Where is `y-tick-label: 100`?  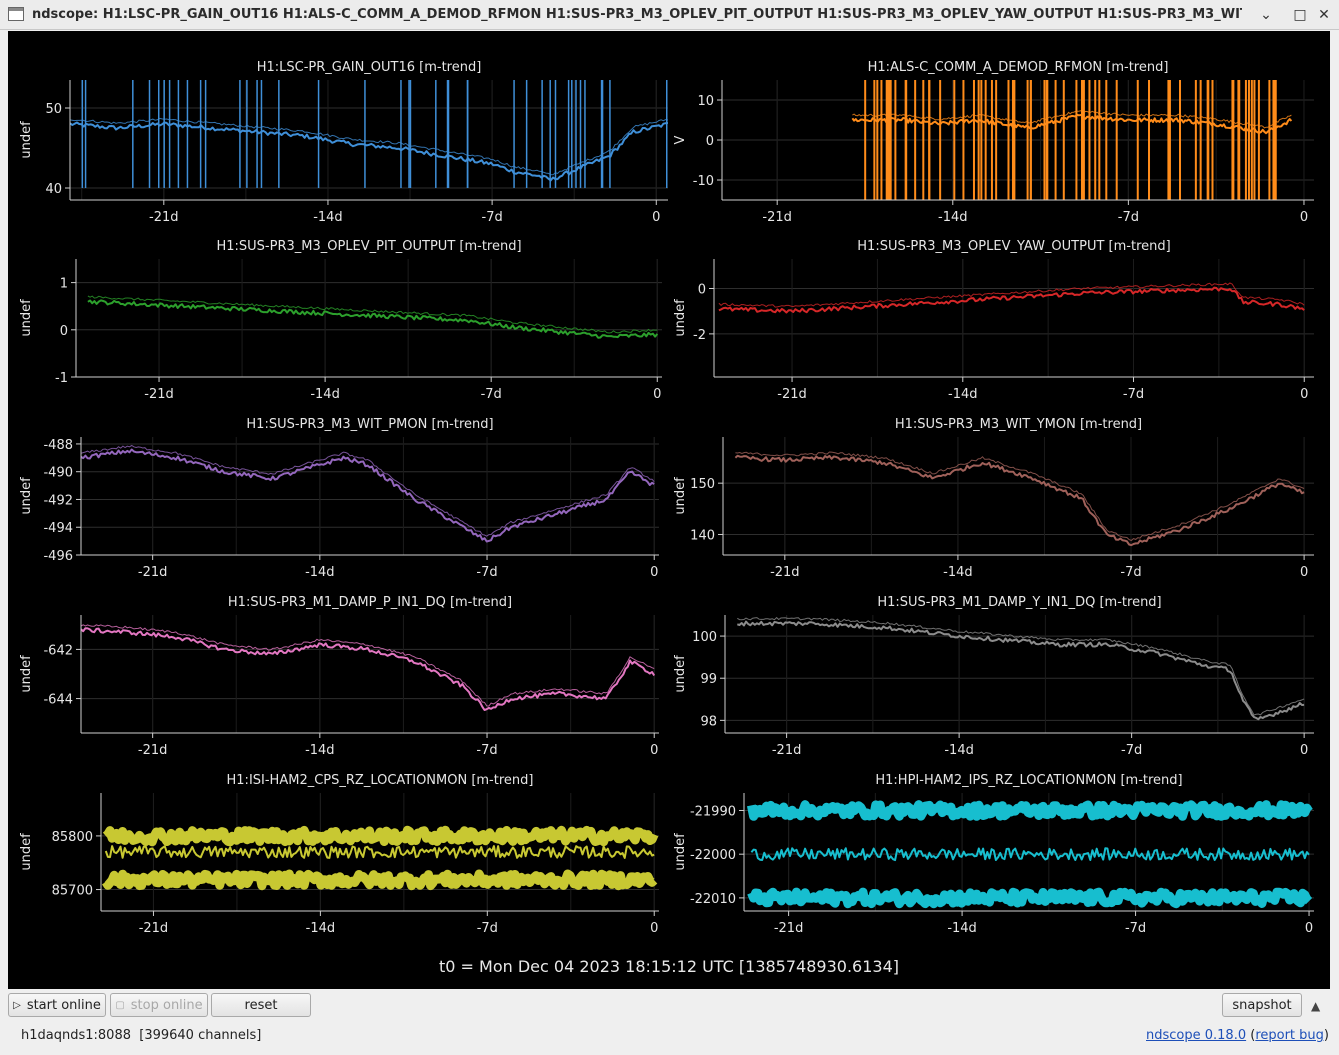
y-tick-label: 100 is located at coordinates (704, 637).